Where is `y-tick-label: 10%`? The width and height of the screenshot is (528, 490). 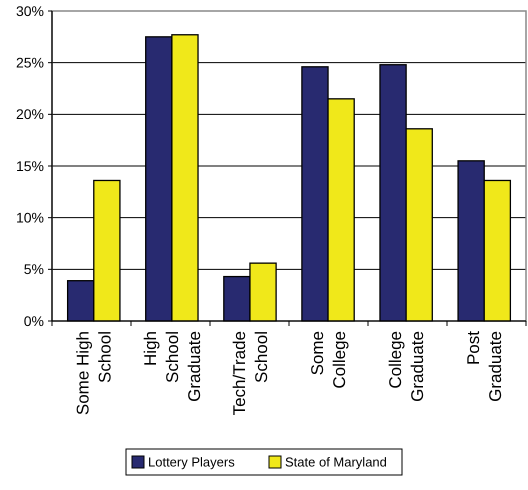
y-tick-label: 10% is located at coordinates (30, 218).